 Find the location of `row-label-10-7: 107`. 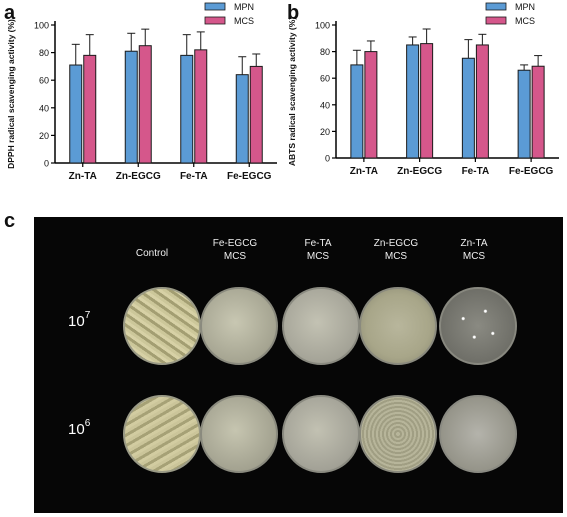

row-label-10-7: 107 is located at coordinates (79, 320).